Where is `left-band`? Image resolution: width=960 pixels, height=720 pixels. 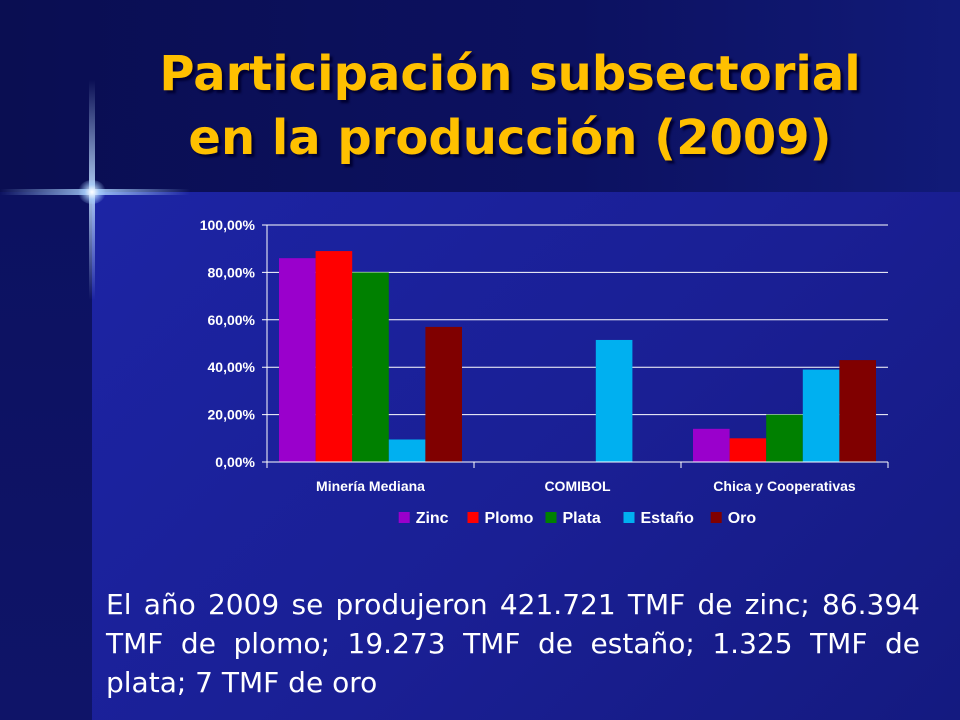
left-band is located at coordinates (46, 456).